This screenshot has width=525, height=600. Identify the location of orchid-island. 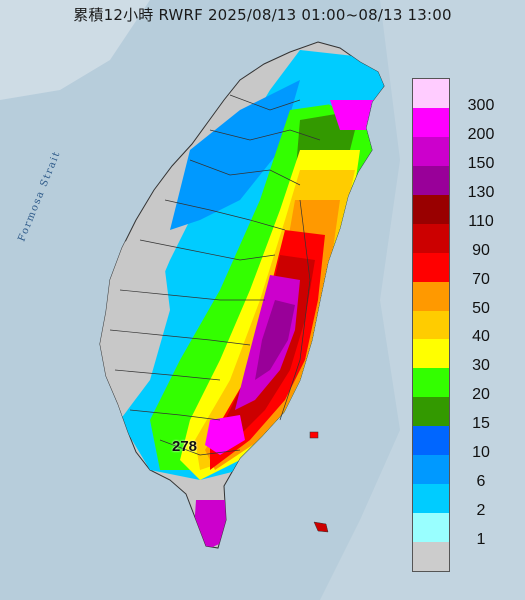
(321, 527).